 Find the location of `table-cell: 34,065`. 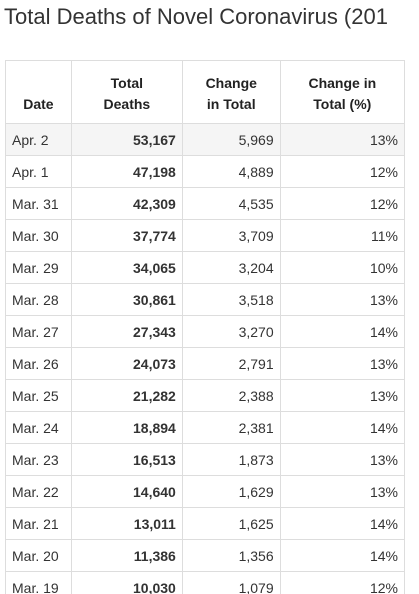

table-cell: 34,065 is located at coordinates (126, 267).